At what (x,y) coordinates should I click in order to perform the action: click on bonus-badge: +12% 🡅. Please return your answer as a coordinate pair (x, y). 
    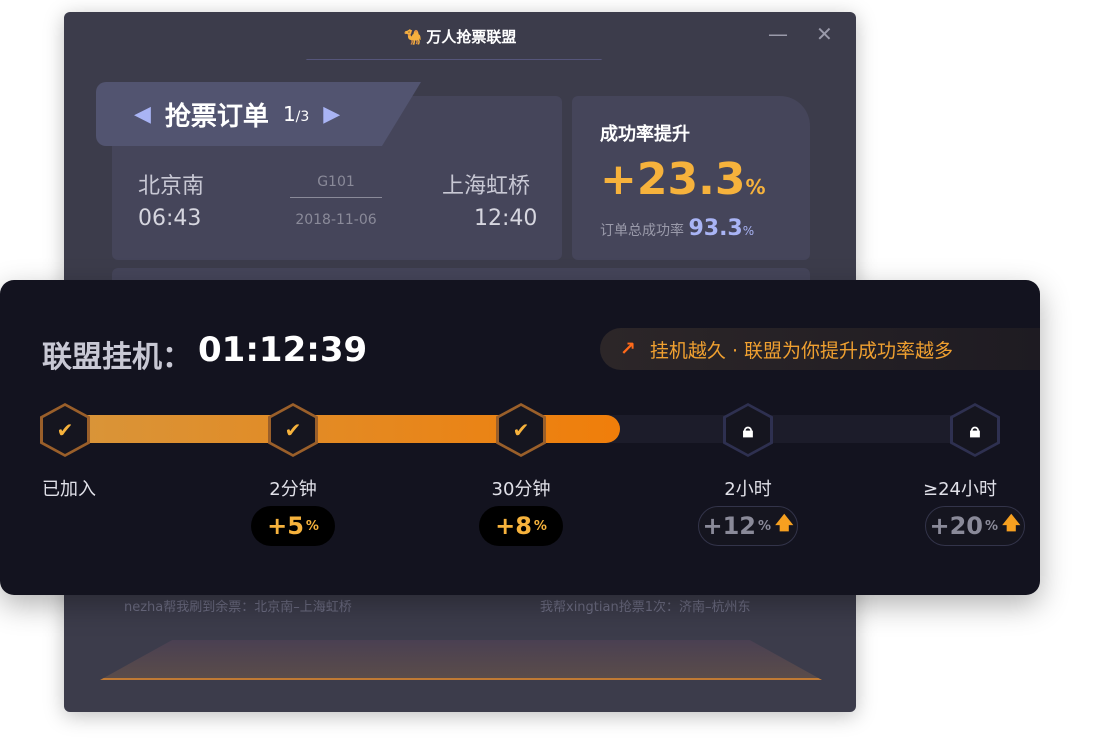
    Looking at the image, I should click on (748, 526).